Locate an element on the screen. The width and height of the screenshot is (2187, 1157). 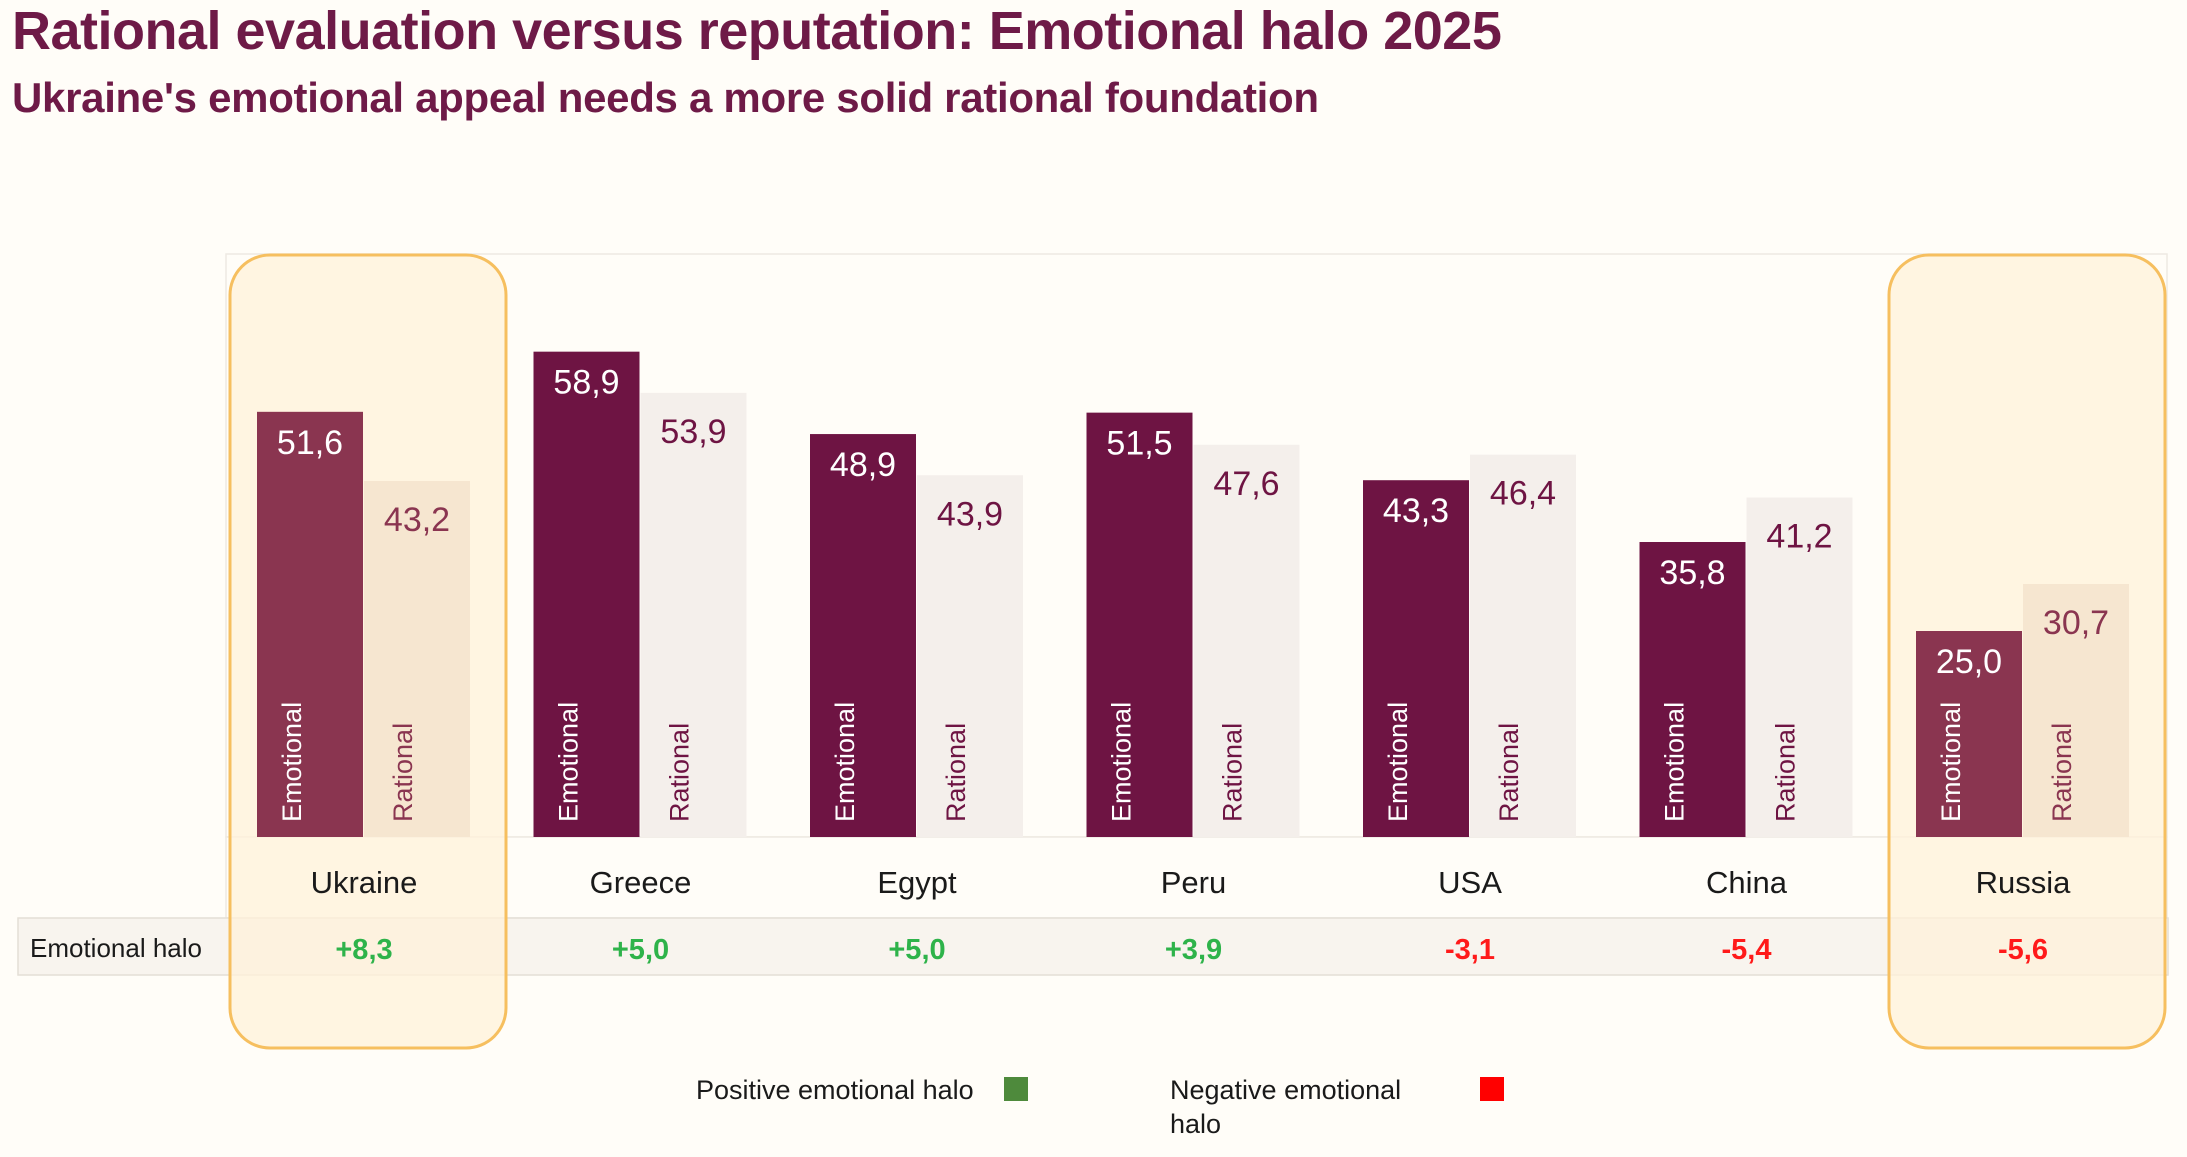
rational-value-label: 43,9 is located at coordinates (970, 514).